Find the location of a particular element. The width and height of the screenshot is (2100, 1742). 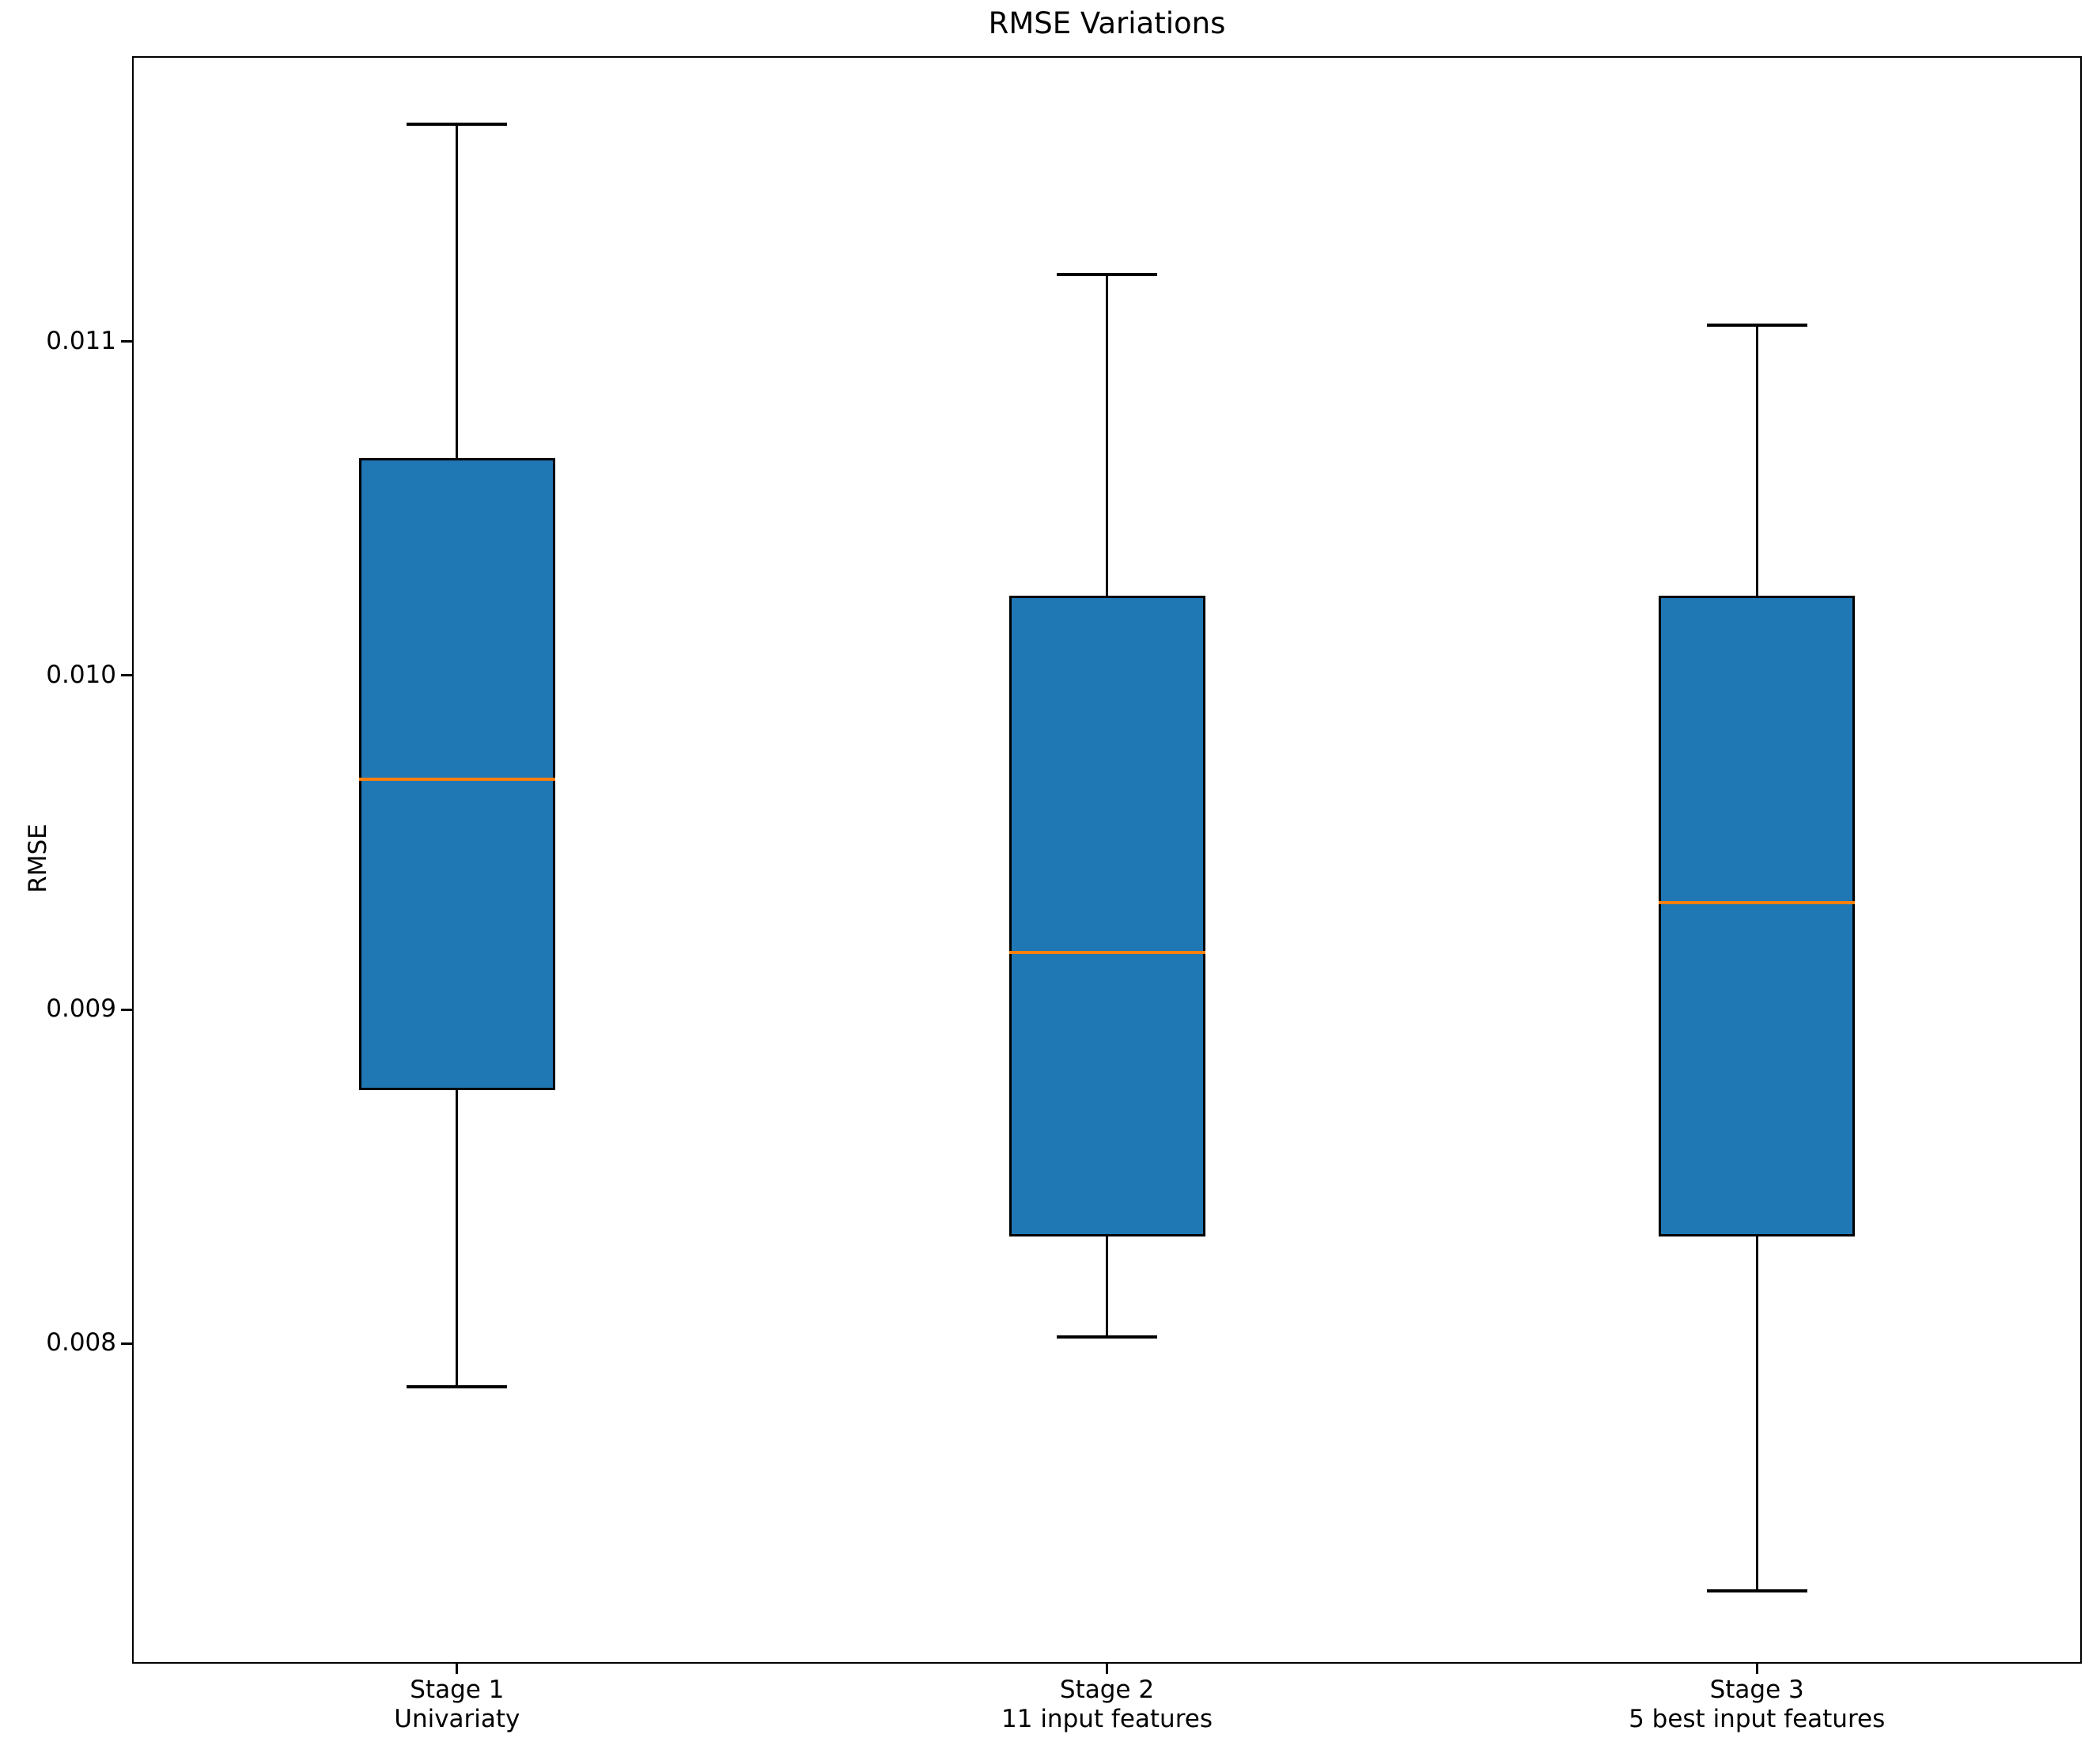

y-tick-label: 0.009 is located at coordinates (81, 1009).